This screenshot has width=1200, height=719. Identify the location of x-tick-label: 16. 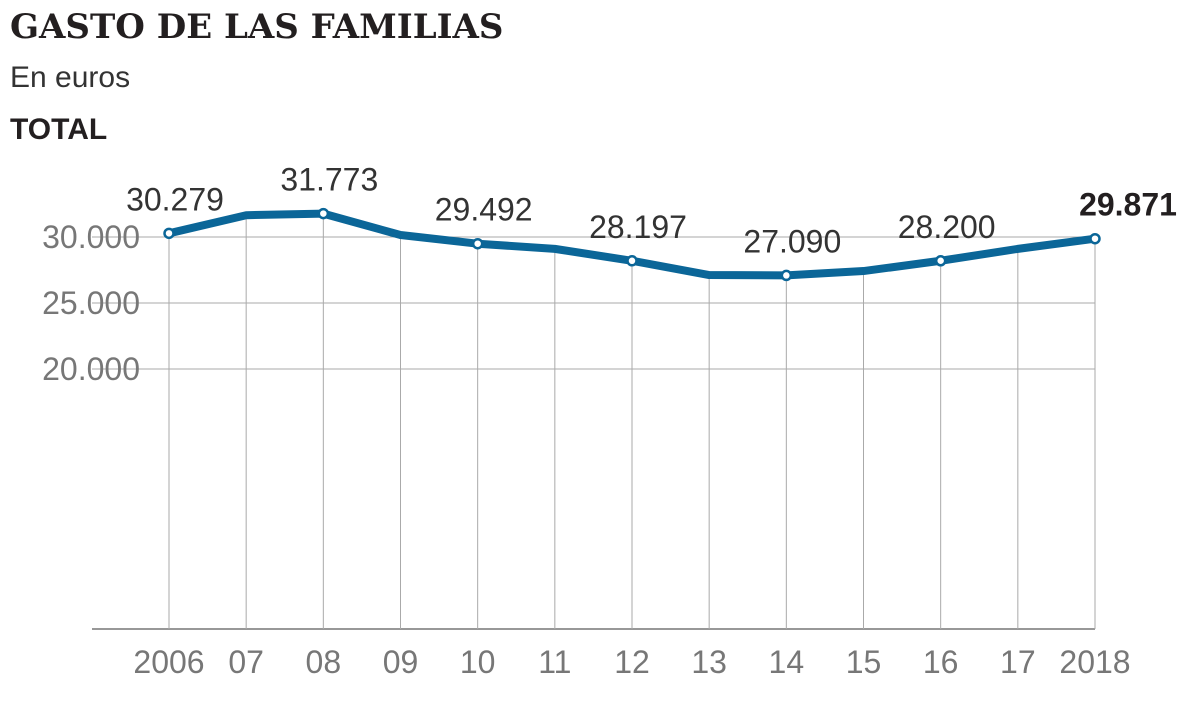
(941, 662).